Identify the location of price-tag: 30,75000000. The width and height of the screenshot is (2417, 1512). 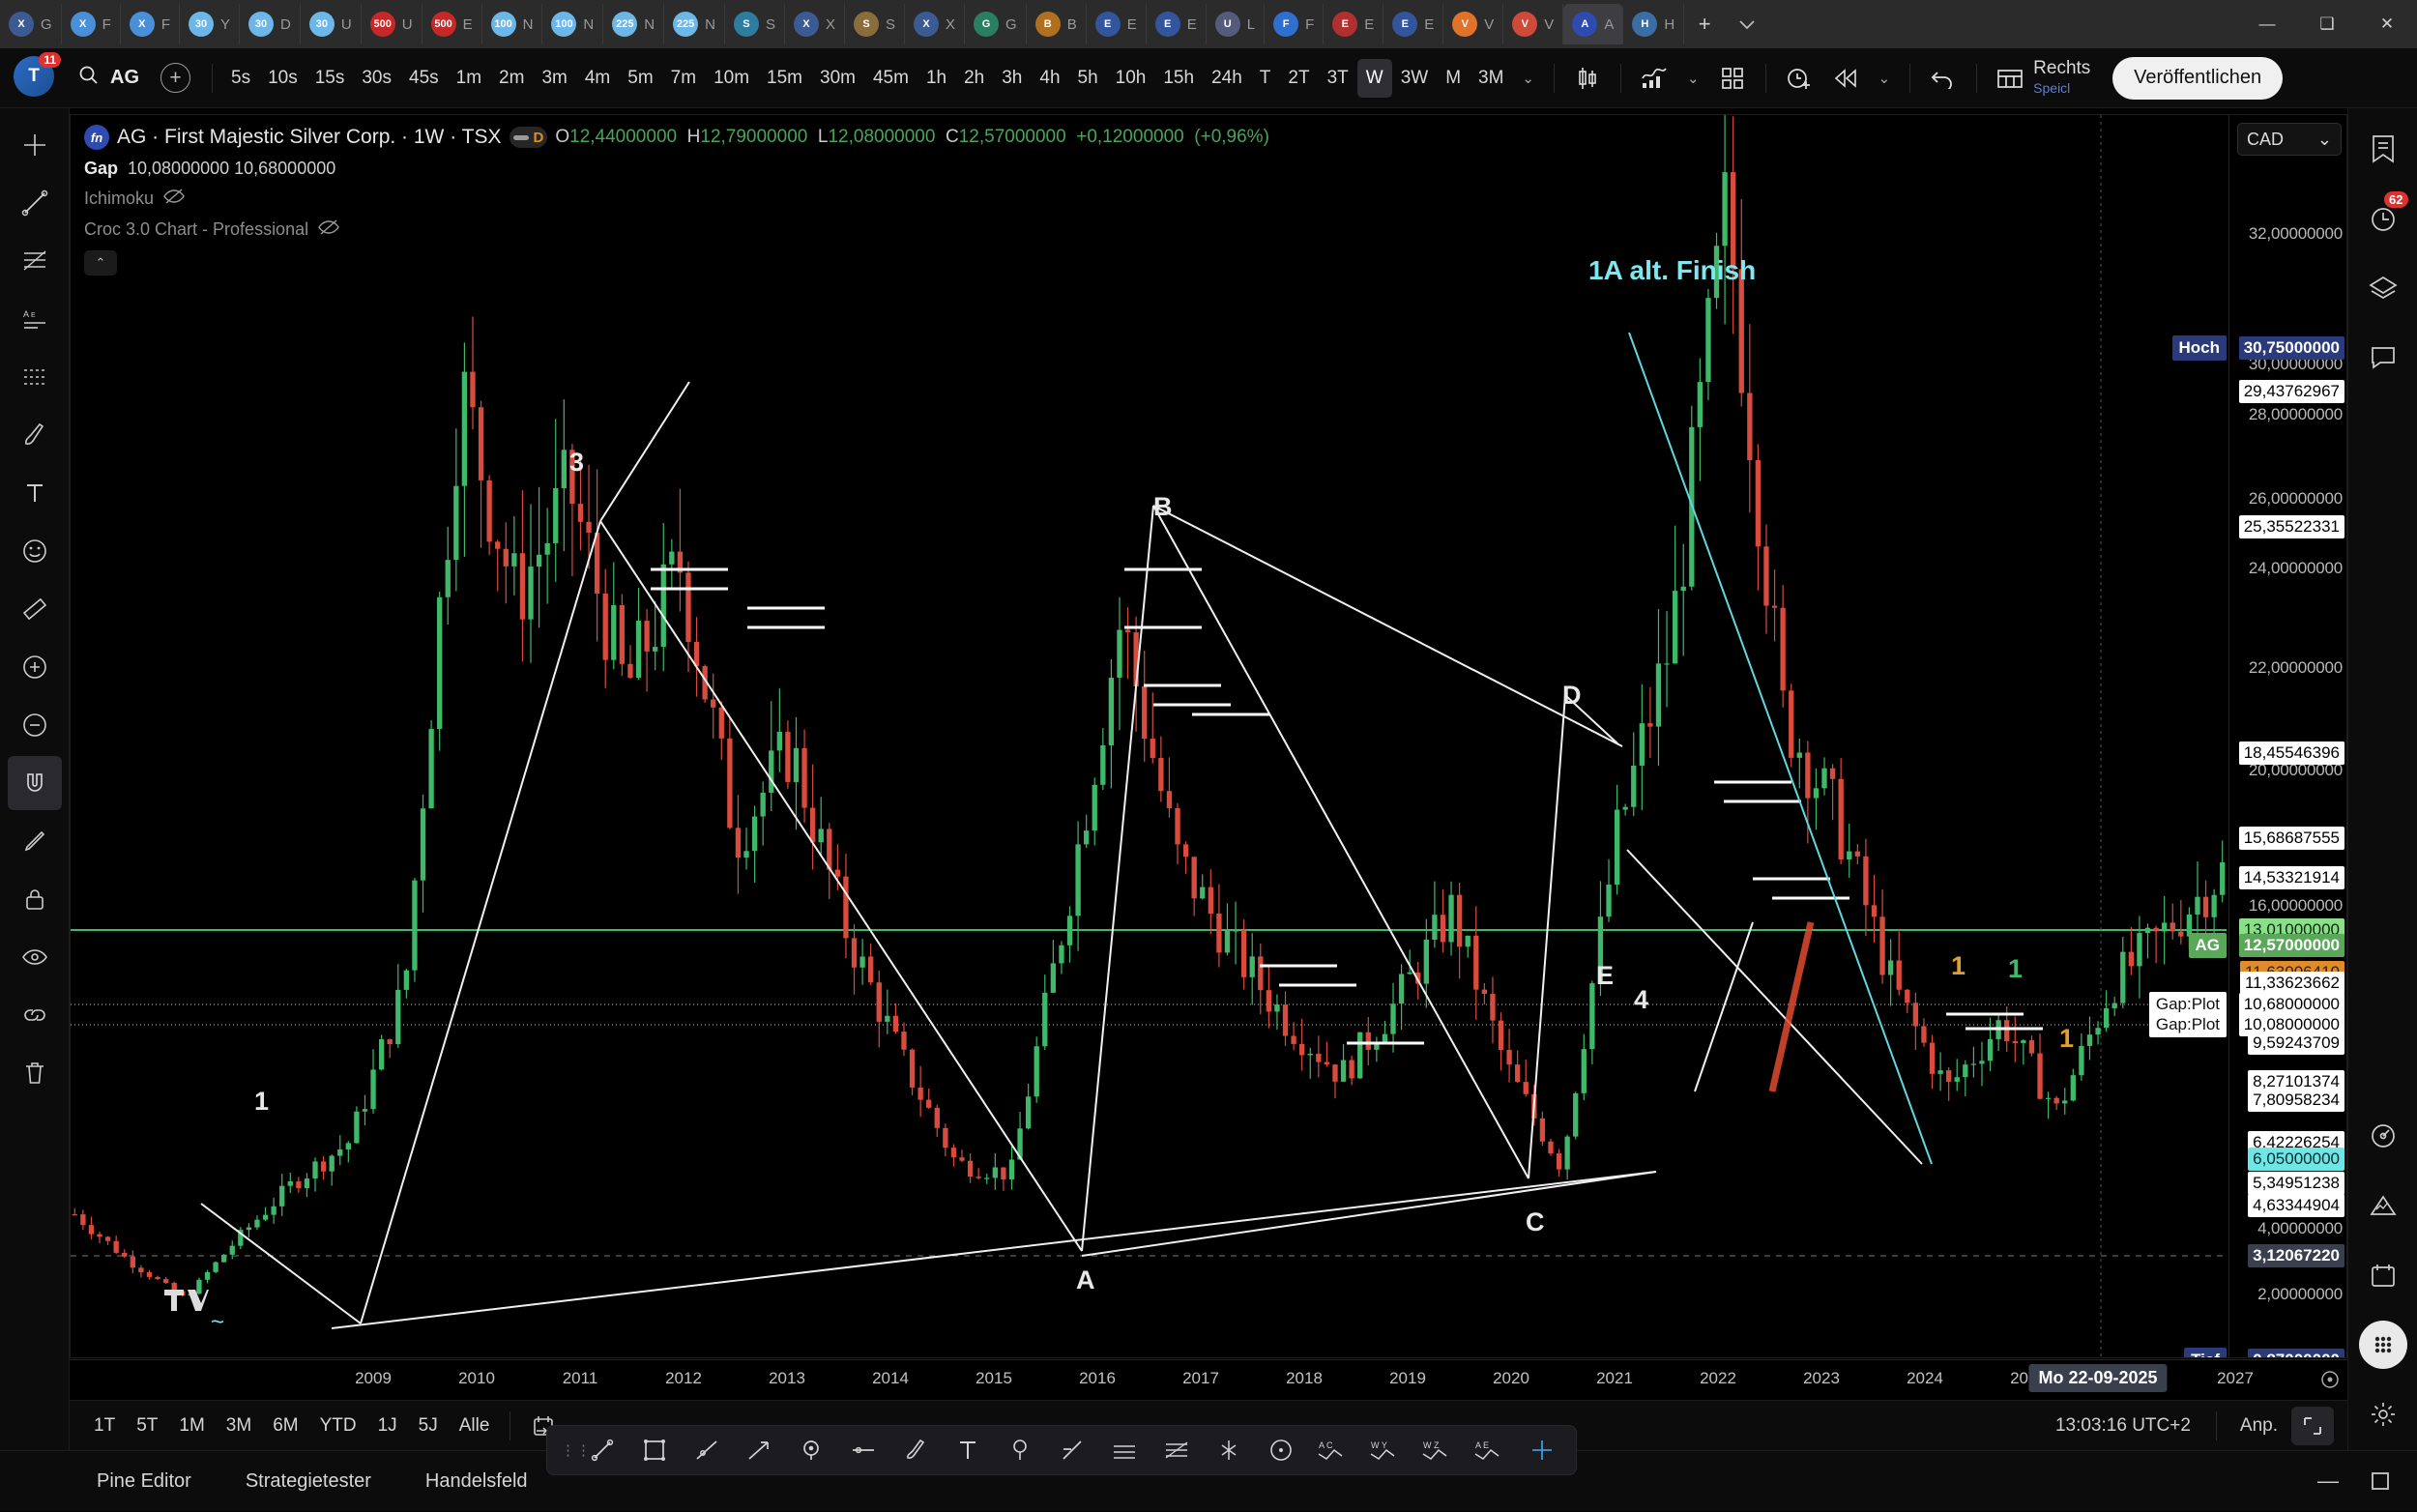
(2291, 348).